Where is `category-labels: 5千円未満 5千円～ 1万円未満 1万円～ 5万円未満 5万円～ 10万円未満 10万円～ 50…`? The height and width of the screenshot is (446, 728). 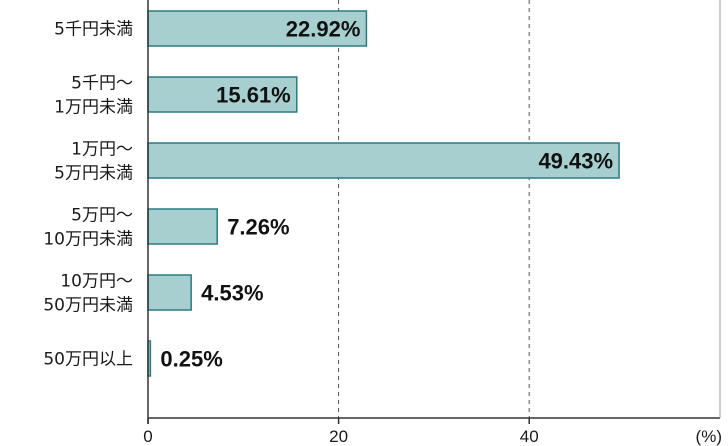 category-labels: 5千円未満 5千円～ 1万円未満 1万円～ 5万円未満 5万円～ 10万円未満 10万円～ 50… is located at coordinates (88, 195).